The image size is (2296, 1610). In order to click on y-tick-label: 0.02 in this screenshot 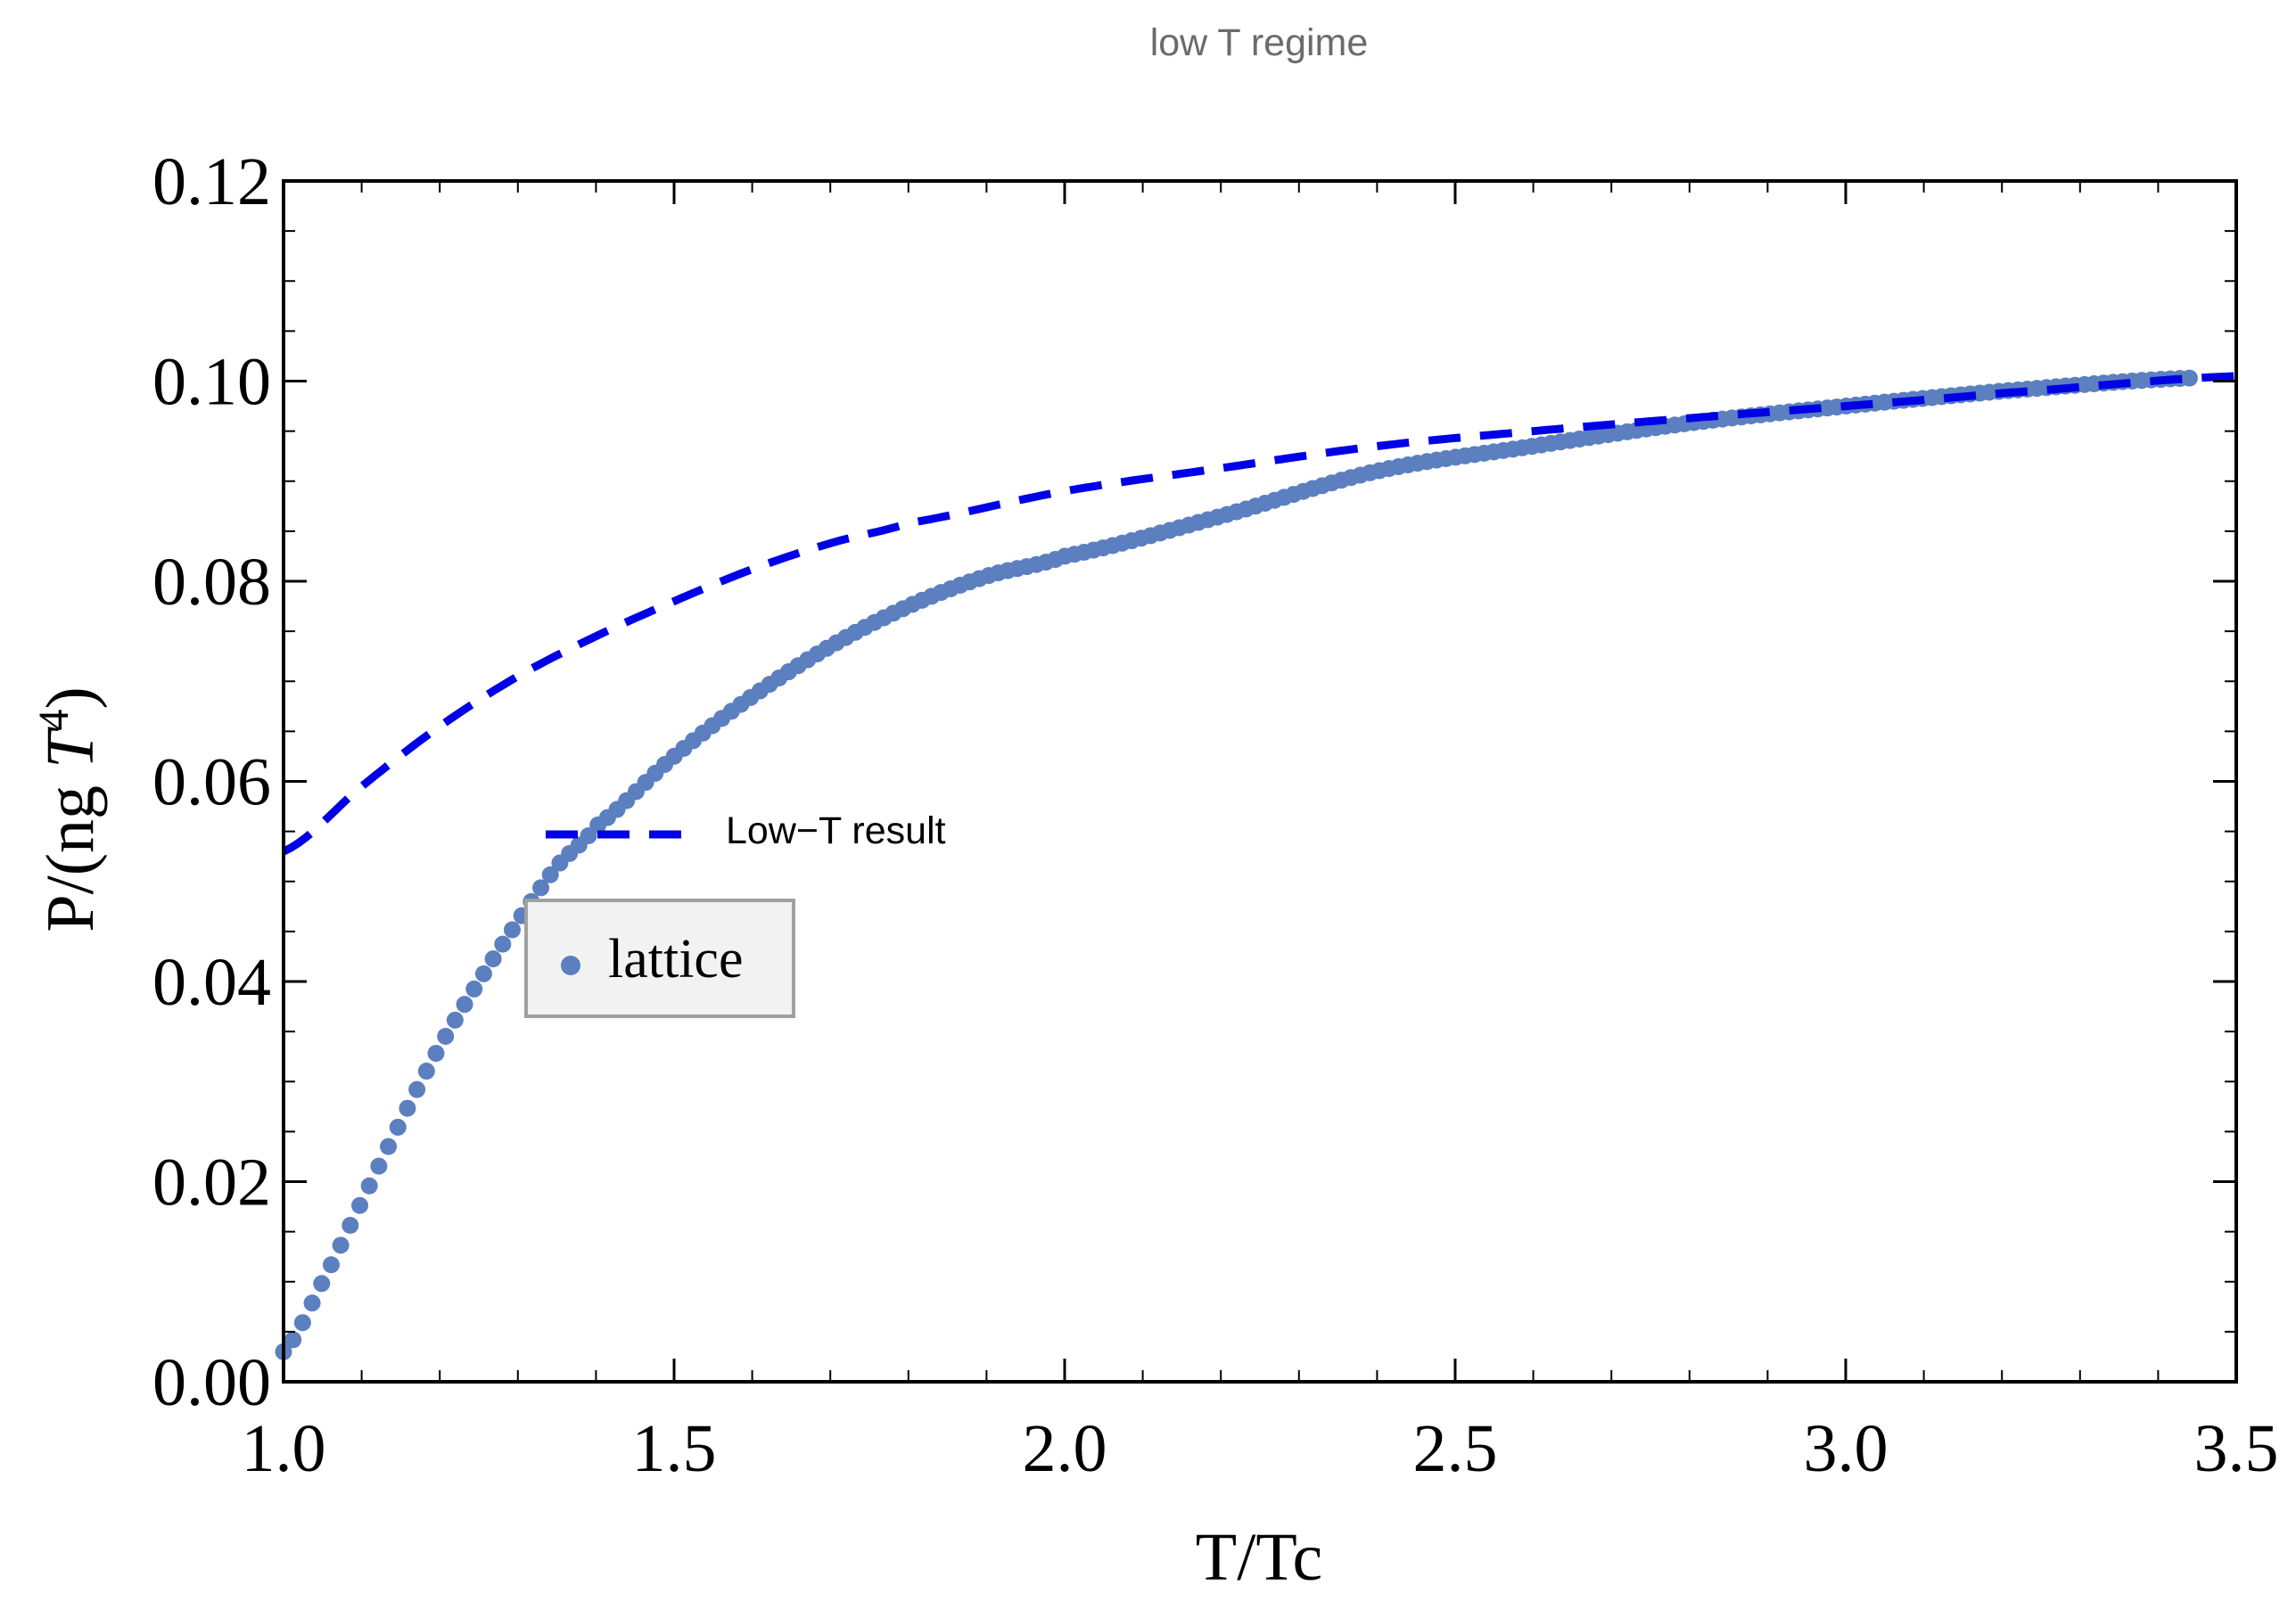, I will do `click(211, 1183)`.